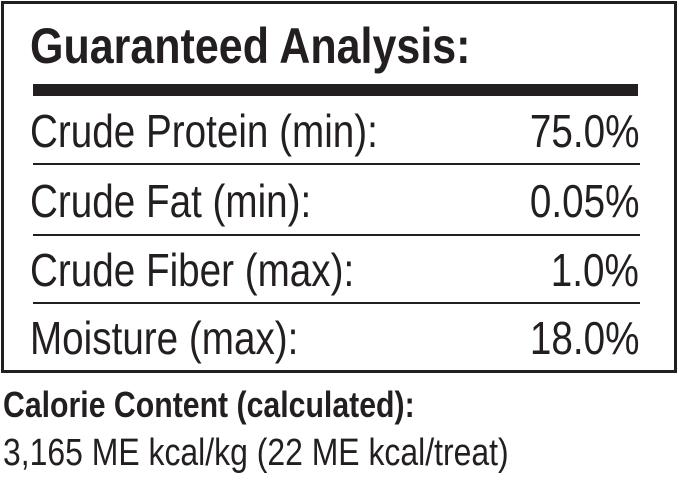  I want to click on analysis-row: Crude Fiber (max): 1.0%, so click(339, 272).